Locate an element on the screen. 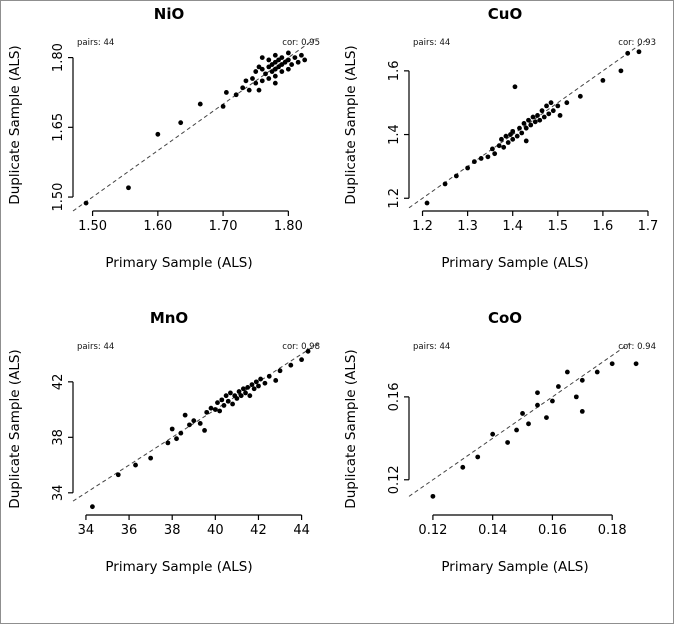 The image size is (674, 624). mno-pairs-annotation: pairs: 44 is located at coordinates (96, 347).